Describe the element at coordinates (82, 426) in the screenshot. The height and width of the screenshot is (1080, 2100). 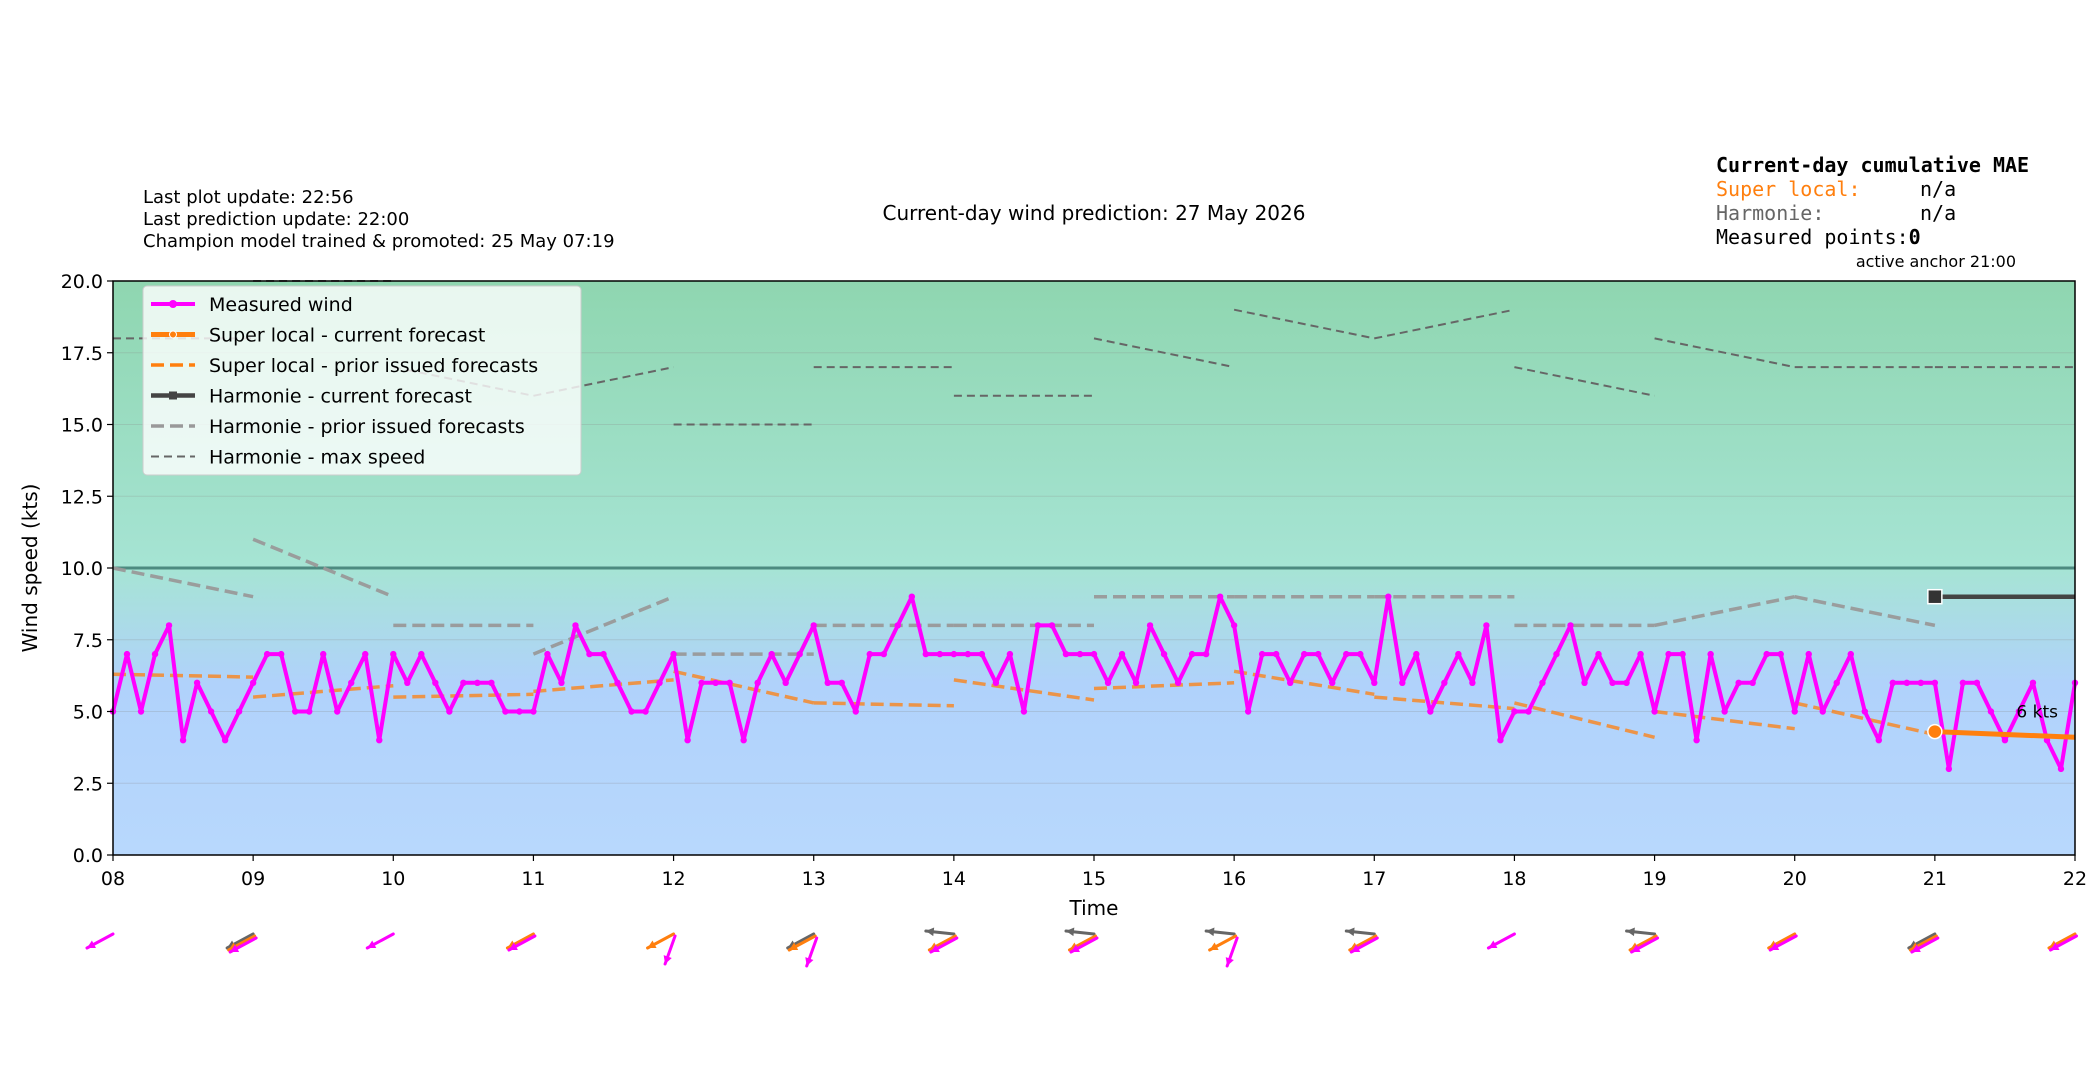
I see `y-tick-label: 15.0` at that location.